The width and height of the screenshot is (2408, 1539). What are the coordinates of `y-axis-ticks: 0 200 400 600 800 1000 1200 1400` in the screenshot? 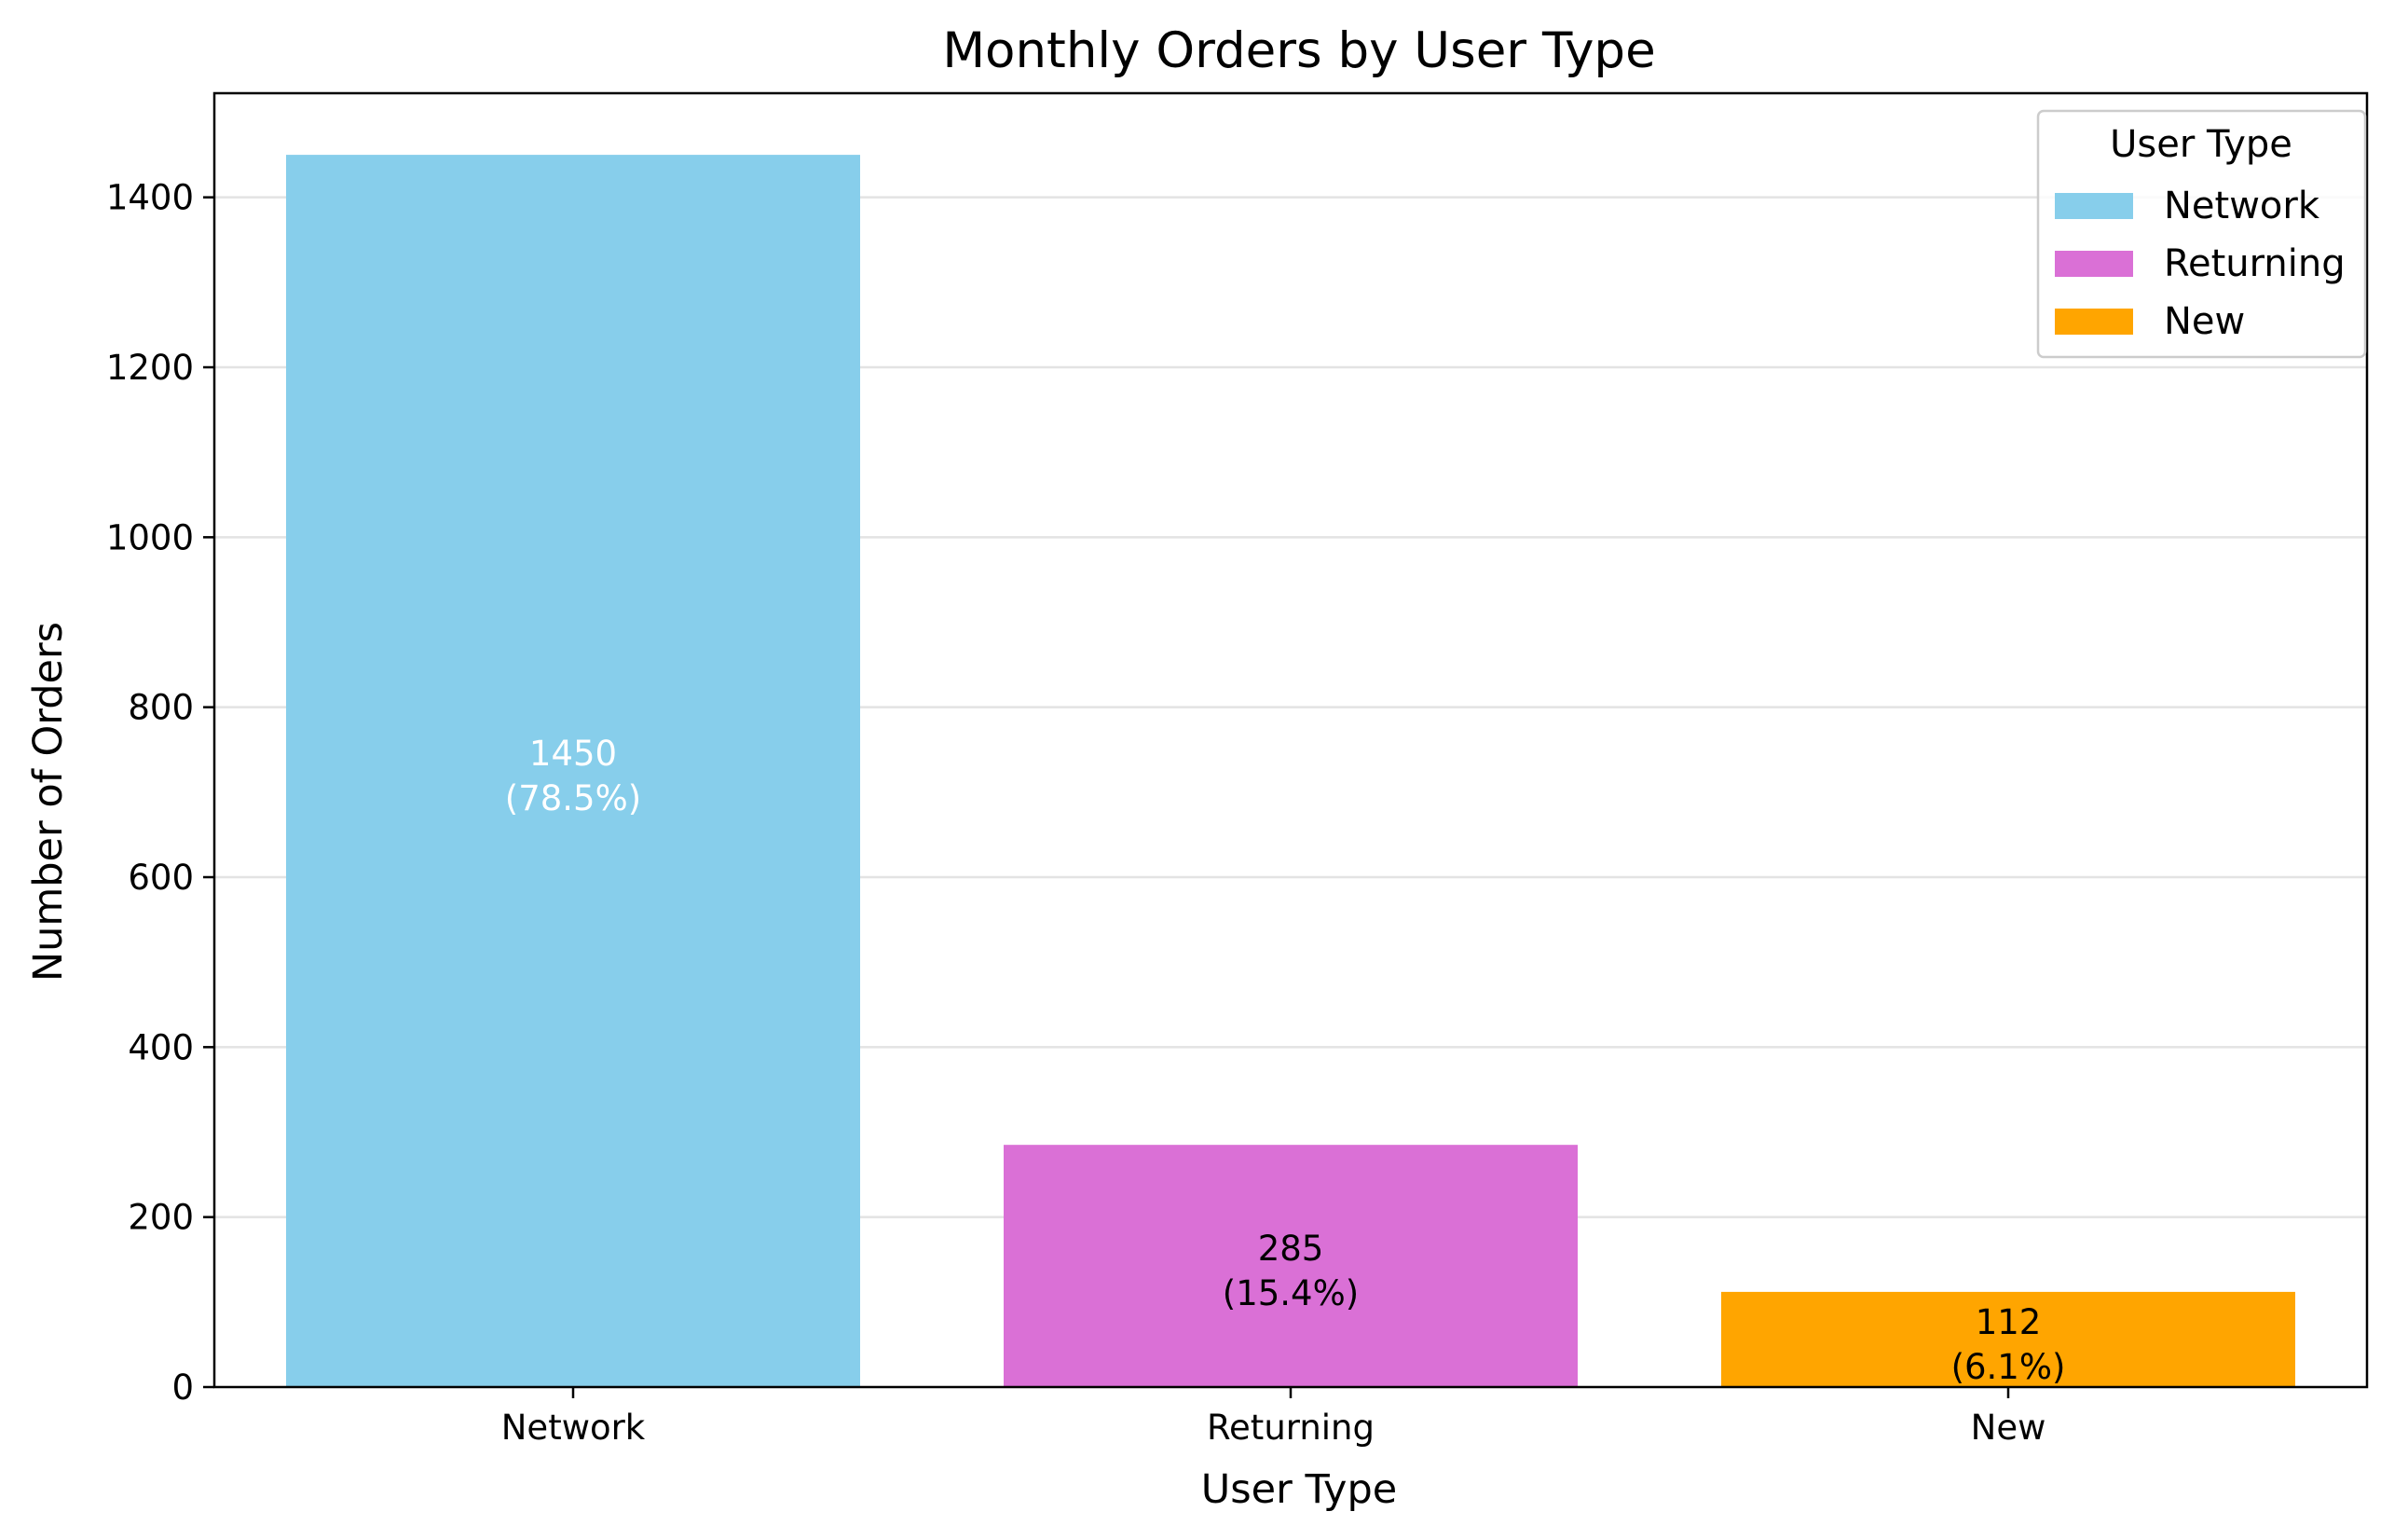 It's located at (160, 793).